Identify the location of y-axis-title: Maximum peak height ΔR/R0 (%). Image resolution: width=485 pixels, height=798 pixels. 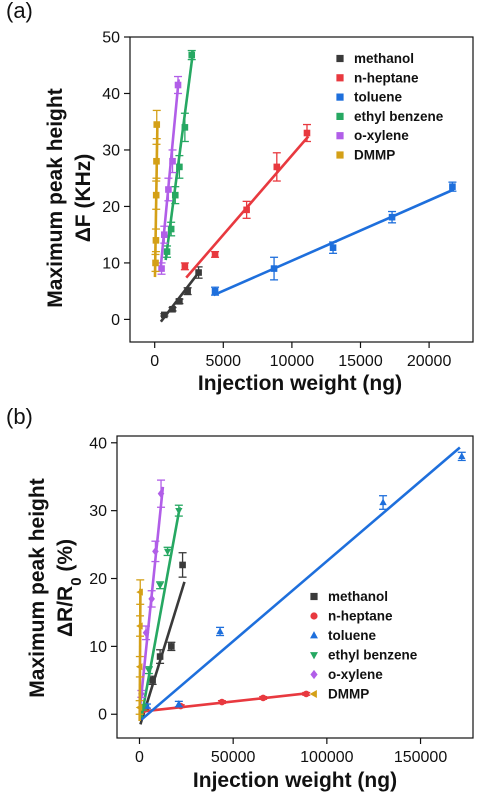
(55, 587).